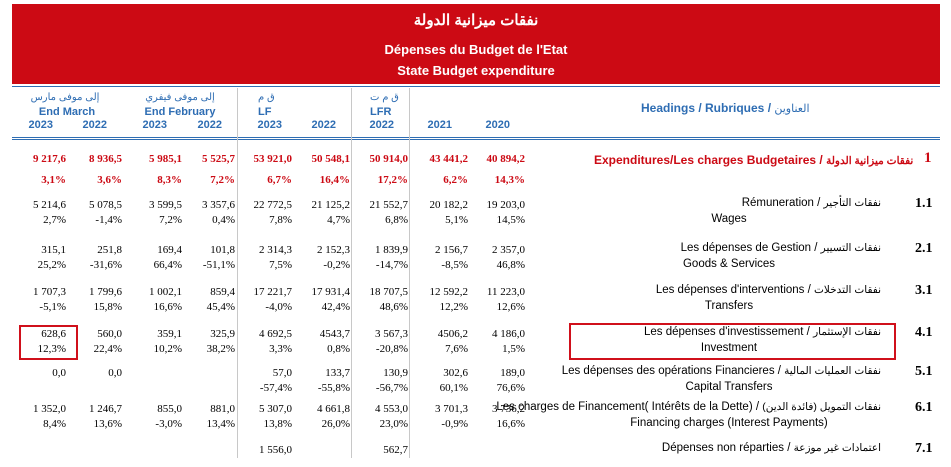  What do you see at coordinates (508, 334) in the screenshot?
I see `row-value: 4 186,0` at bounding box center [508, 334].